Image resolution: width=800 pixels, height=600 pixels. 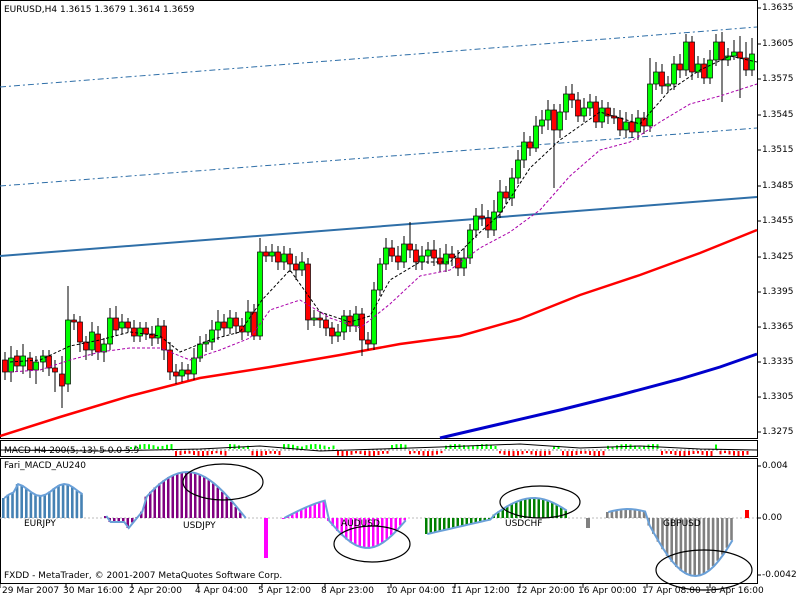 What do you see at coordinates (540, 502) in the screenshot?
I see `highlight-ellipse-usdchf` at bounding box center [540, 502].